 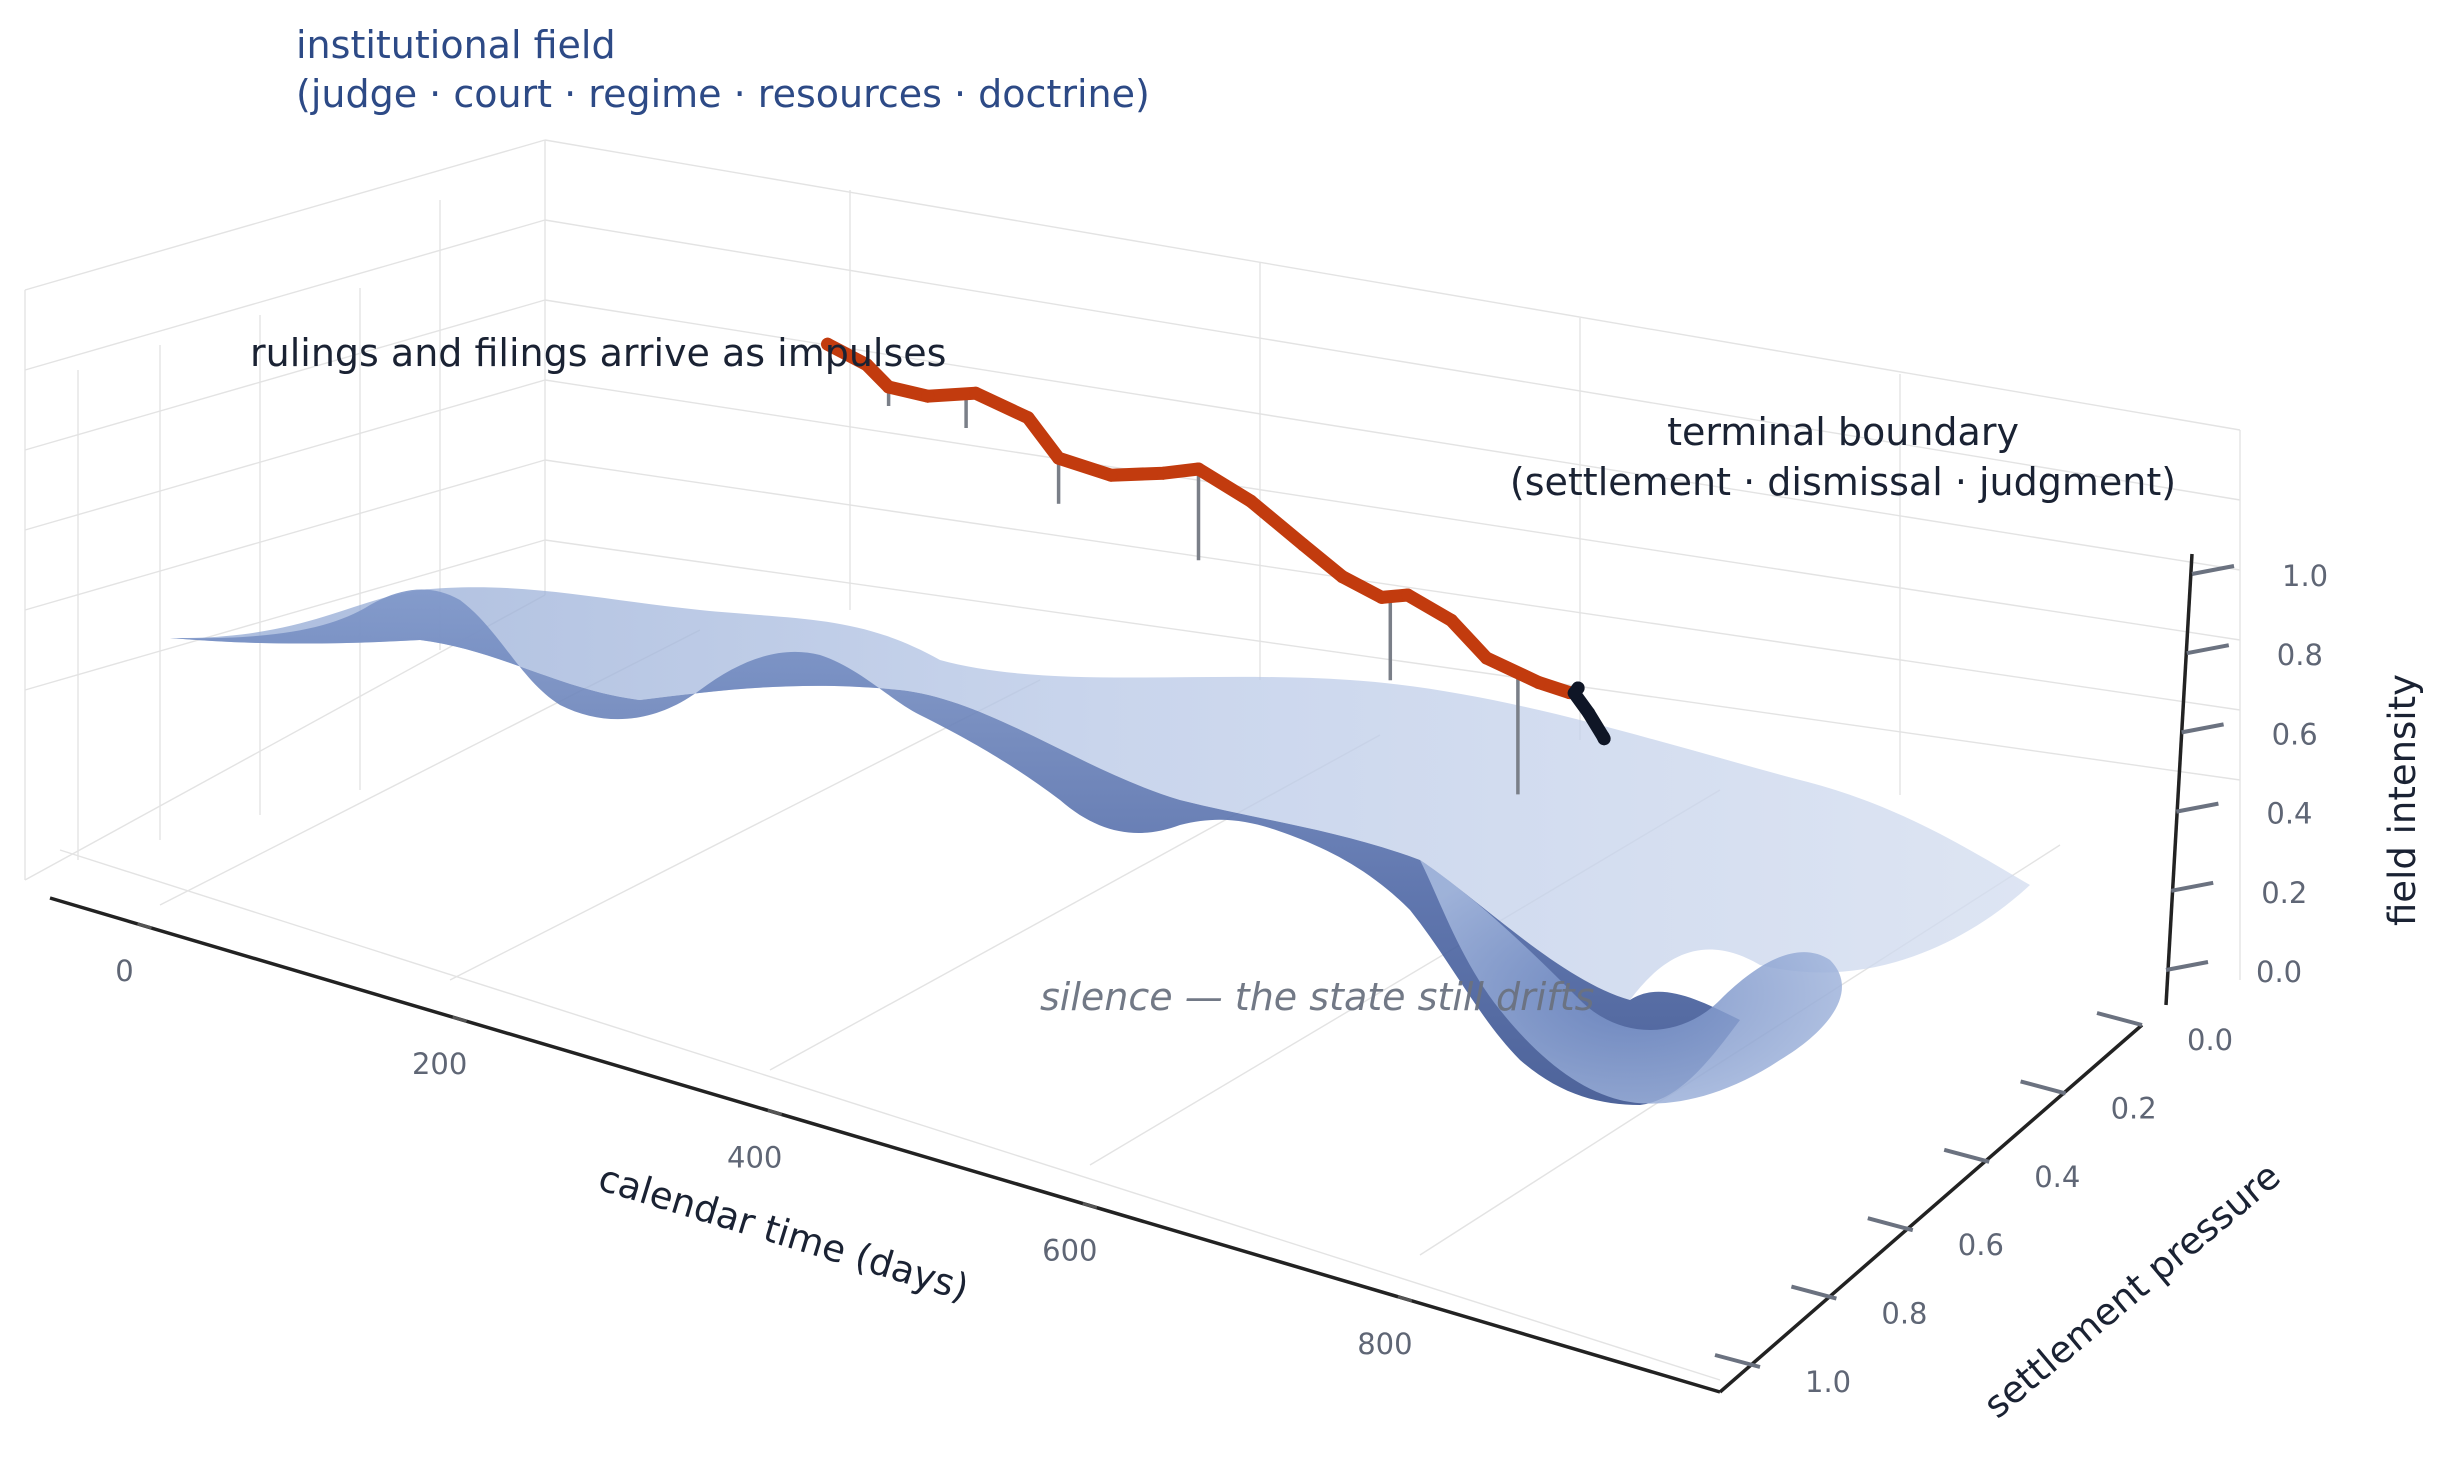 I want to click on boundary-annotation-line-2: (settlement · dismissal · judgment), so click(x=1843, y=482).